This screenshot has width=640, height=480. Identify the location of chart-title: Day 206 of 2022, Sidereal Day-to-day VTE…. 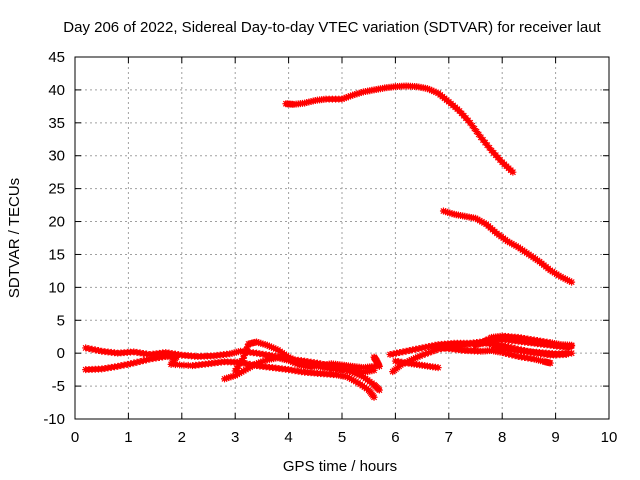
(332, 27).